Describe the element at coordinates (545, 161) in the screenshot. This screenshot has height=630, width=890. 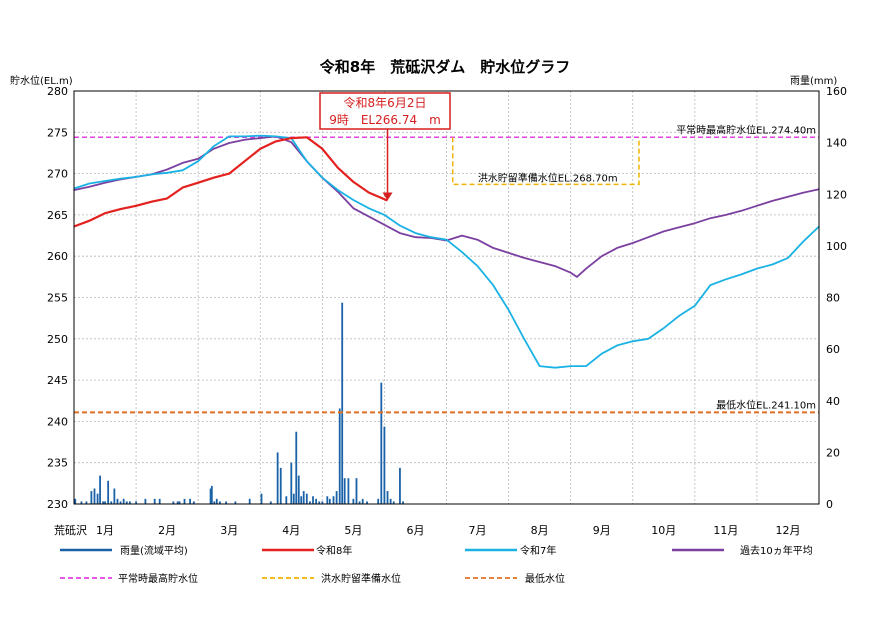
I see `flood-level-line` at that location.